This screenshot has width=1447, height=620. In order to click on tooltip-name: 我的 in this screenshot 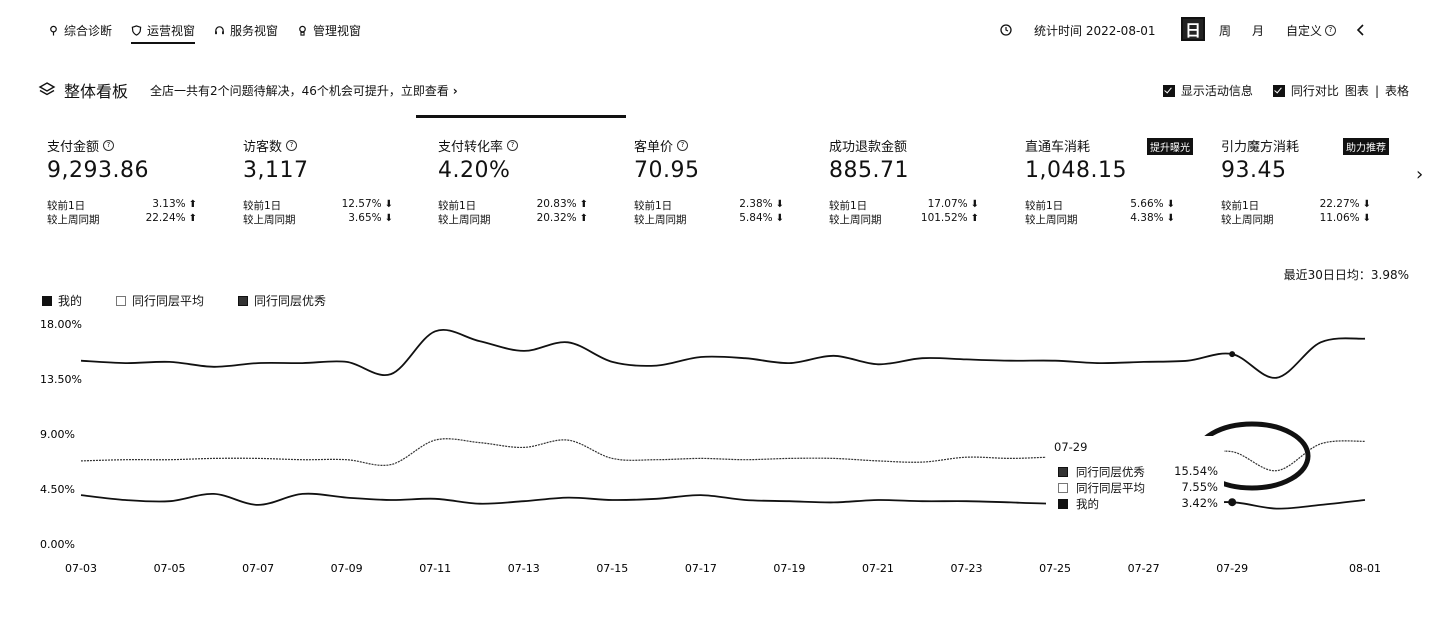, I will do `click(1126, 504)`.